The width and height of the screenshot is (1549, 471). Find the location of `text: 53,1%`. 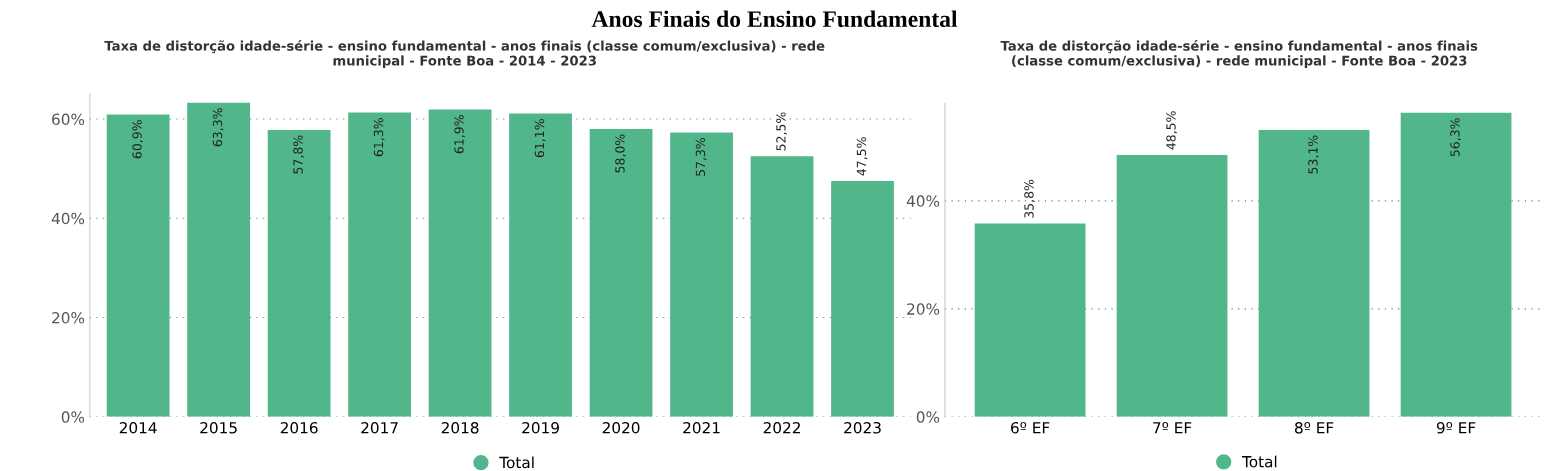

text: 53,1% is located at coordinates (1313, 154).